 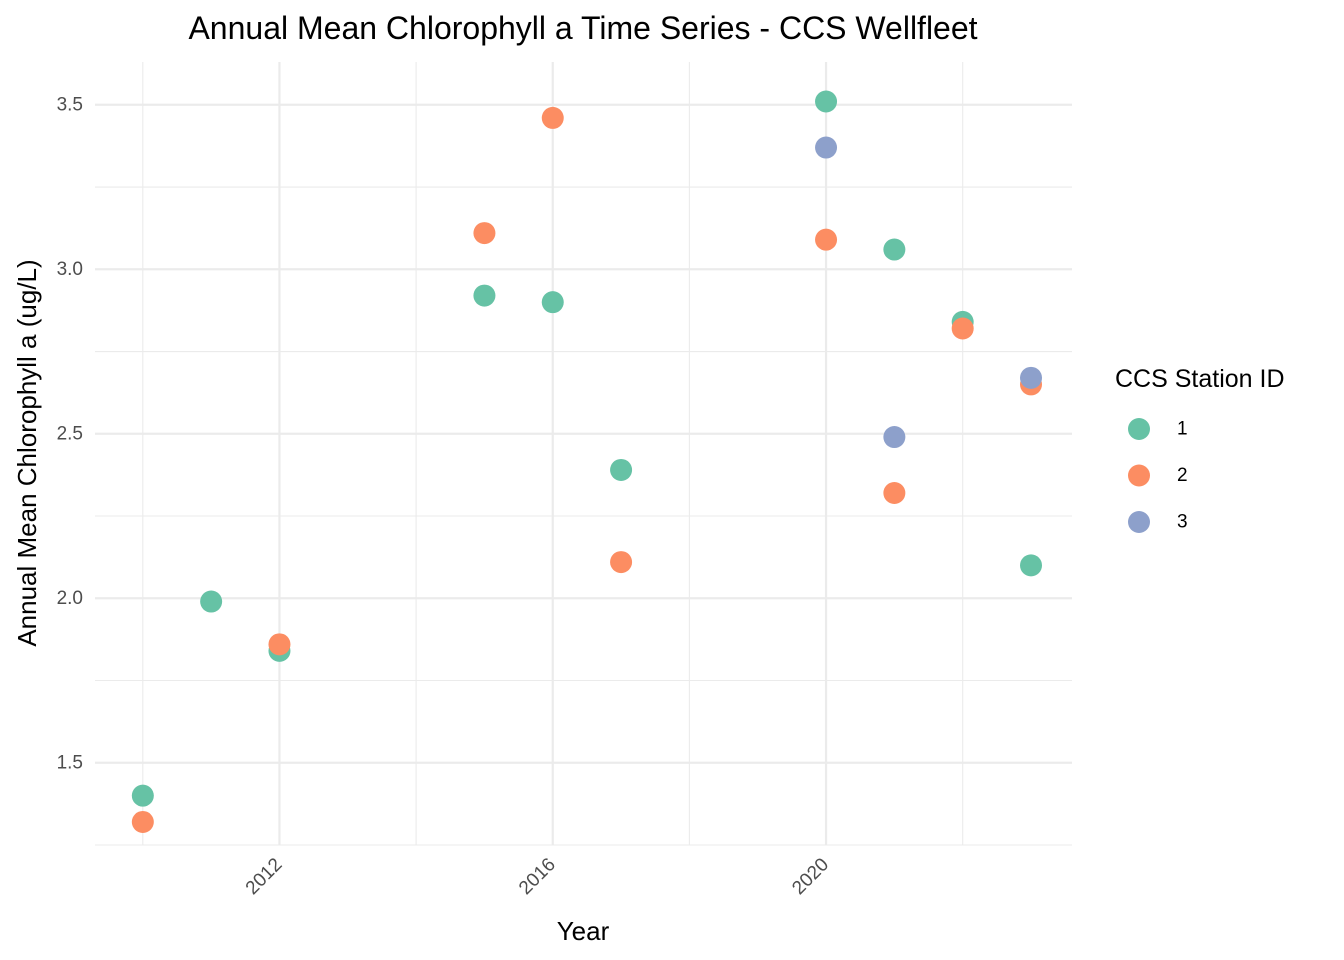 I want to click on legend-label-3: 3, so click(x=1182, y=522).